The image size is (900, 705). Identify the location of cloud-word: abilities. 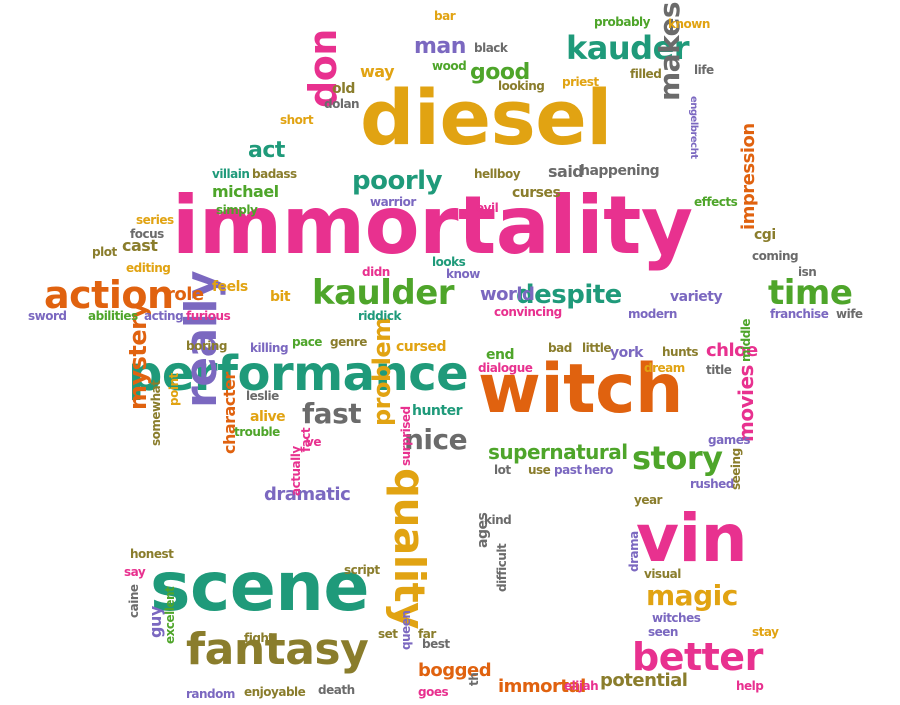
(113, 316).